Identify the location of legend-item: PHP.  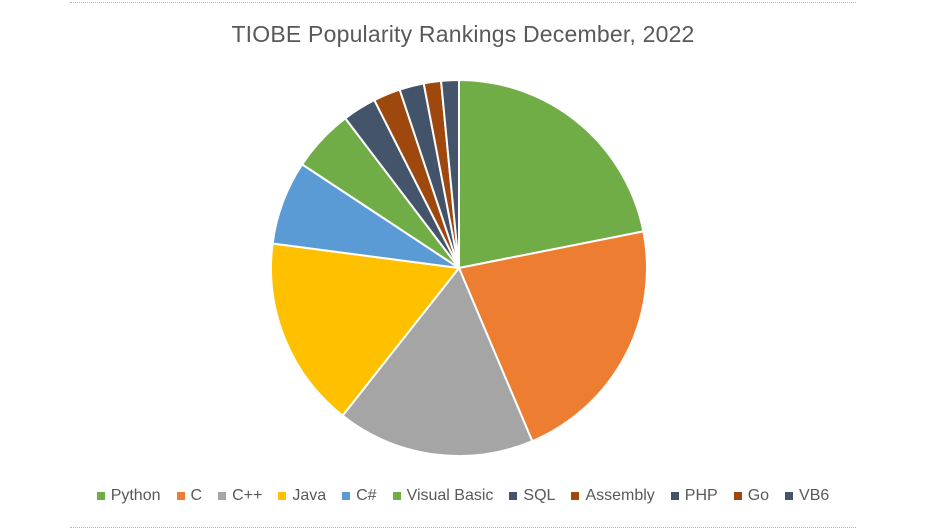
(694, 496).